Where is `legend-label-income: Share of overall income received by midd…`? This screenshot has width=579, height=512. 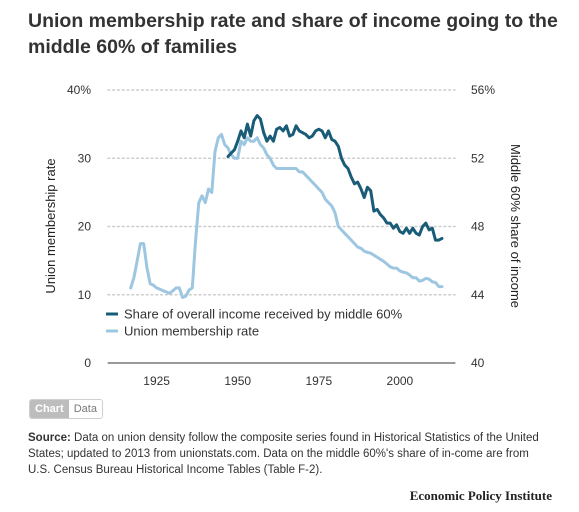
legend-label-income: Share of overall income received by midd… is located at coordinates (263, 314).